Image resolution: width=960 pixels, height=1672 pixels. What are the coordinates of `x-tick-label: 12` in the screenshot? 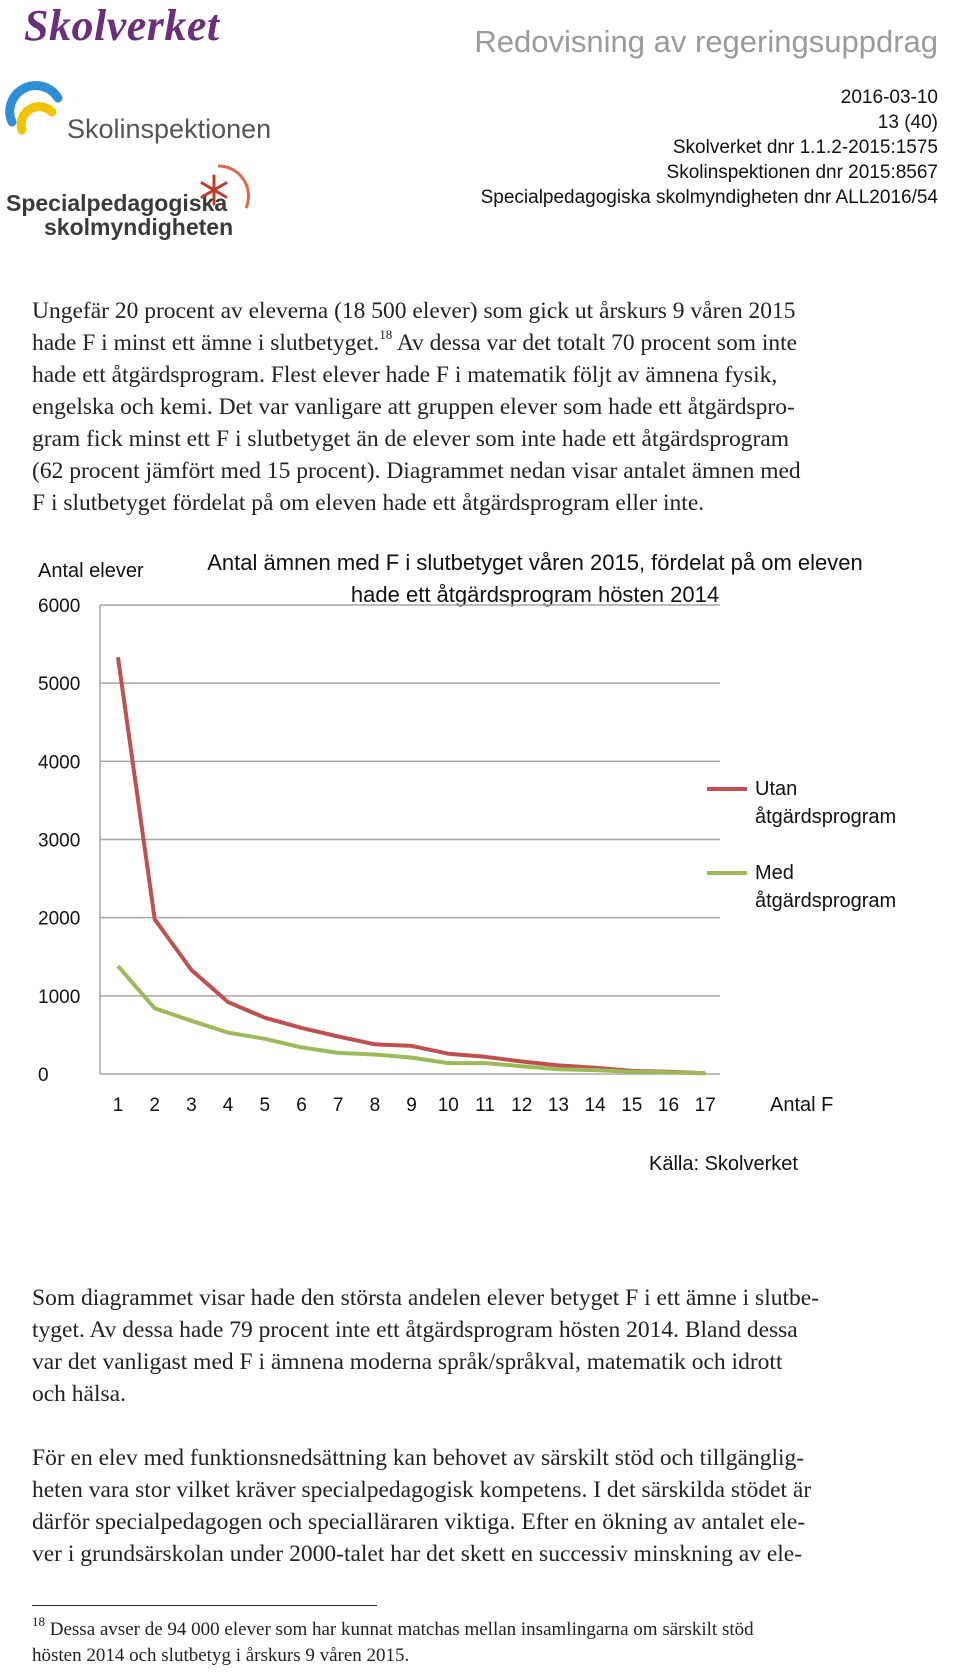 It's located at (521, 1105).